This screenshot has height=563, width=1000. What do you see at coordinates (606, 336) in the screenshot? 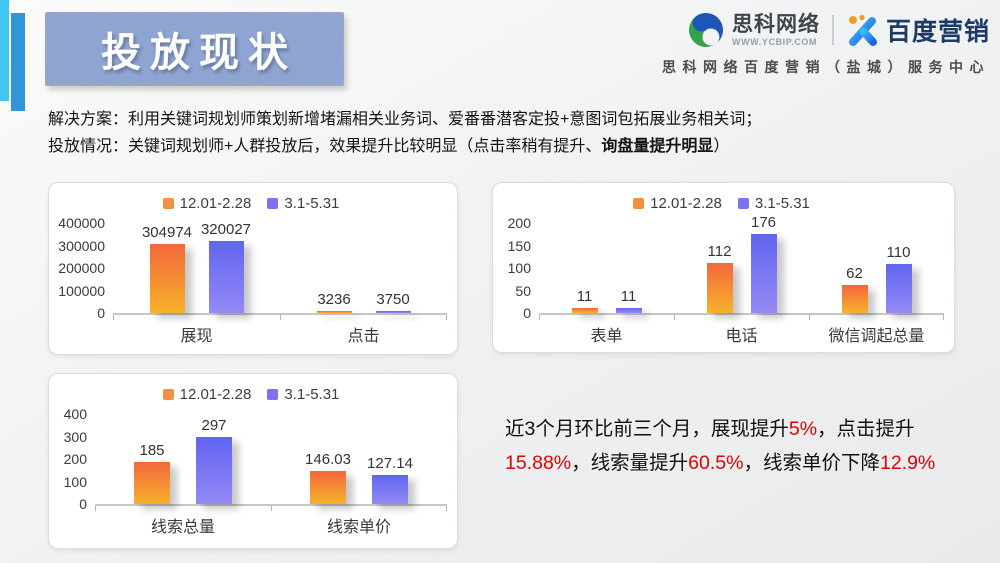
I see `category-label: 表单` at bounding box center [606, 336].